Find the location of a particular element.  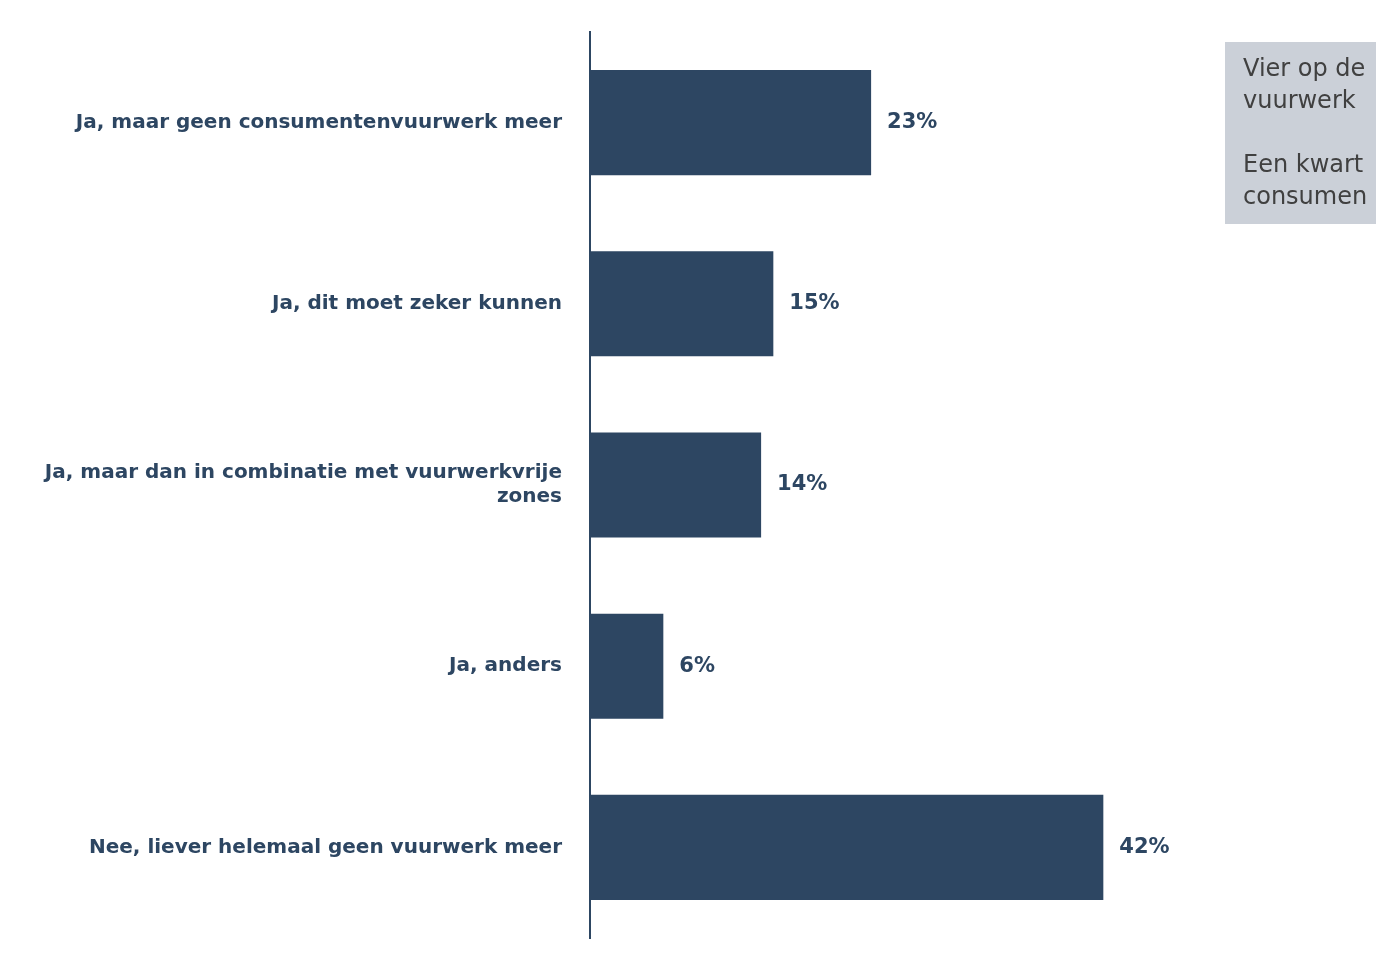

y-tick-label: Ja, maar dan in combinatie met vuurwerkvrije zones is located at coordinates (302, 483).